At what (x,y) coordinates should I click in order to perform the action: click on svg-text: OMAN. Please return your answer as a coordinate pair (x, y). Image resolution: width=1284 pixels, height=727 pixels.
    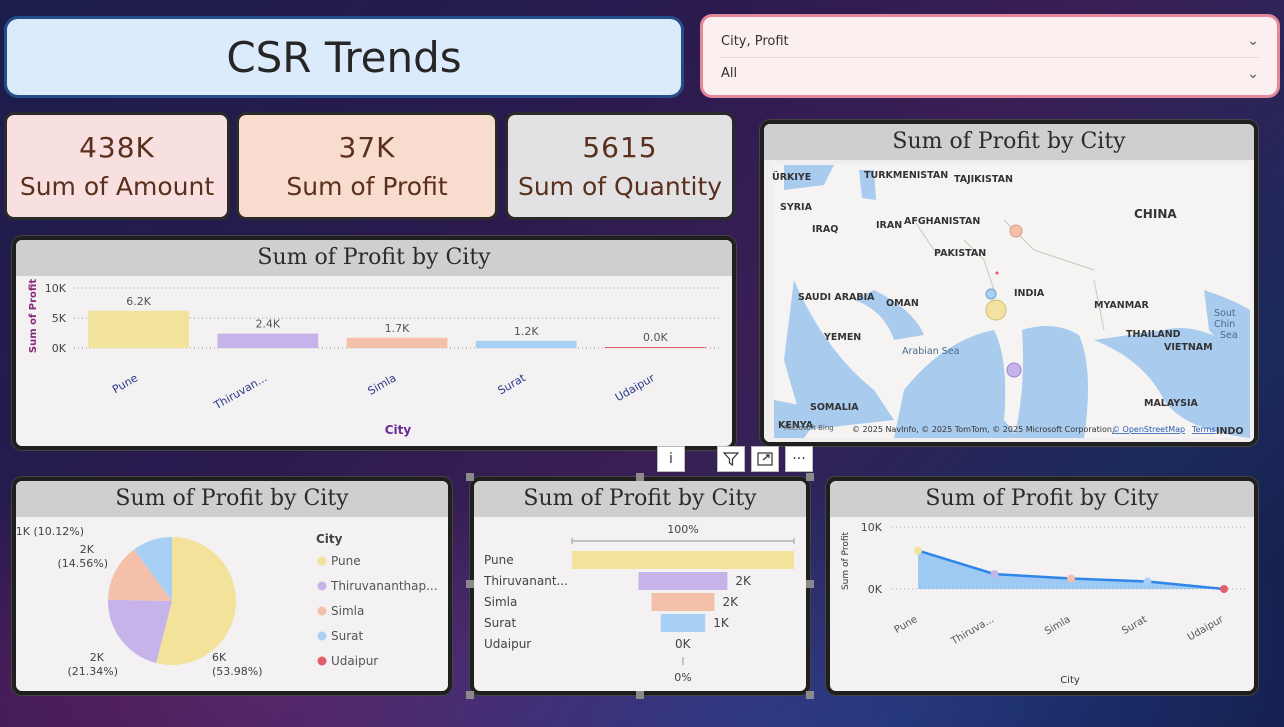
    Looking at the image, I should click on (902, 303).